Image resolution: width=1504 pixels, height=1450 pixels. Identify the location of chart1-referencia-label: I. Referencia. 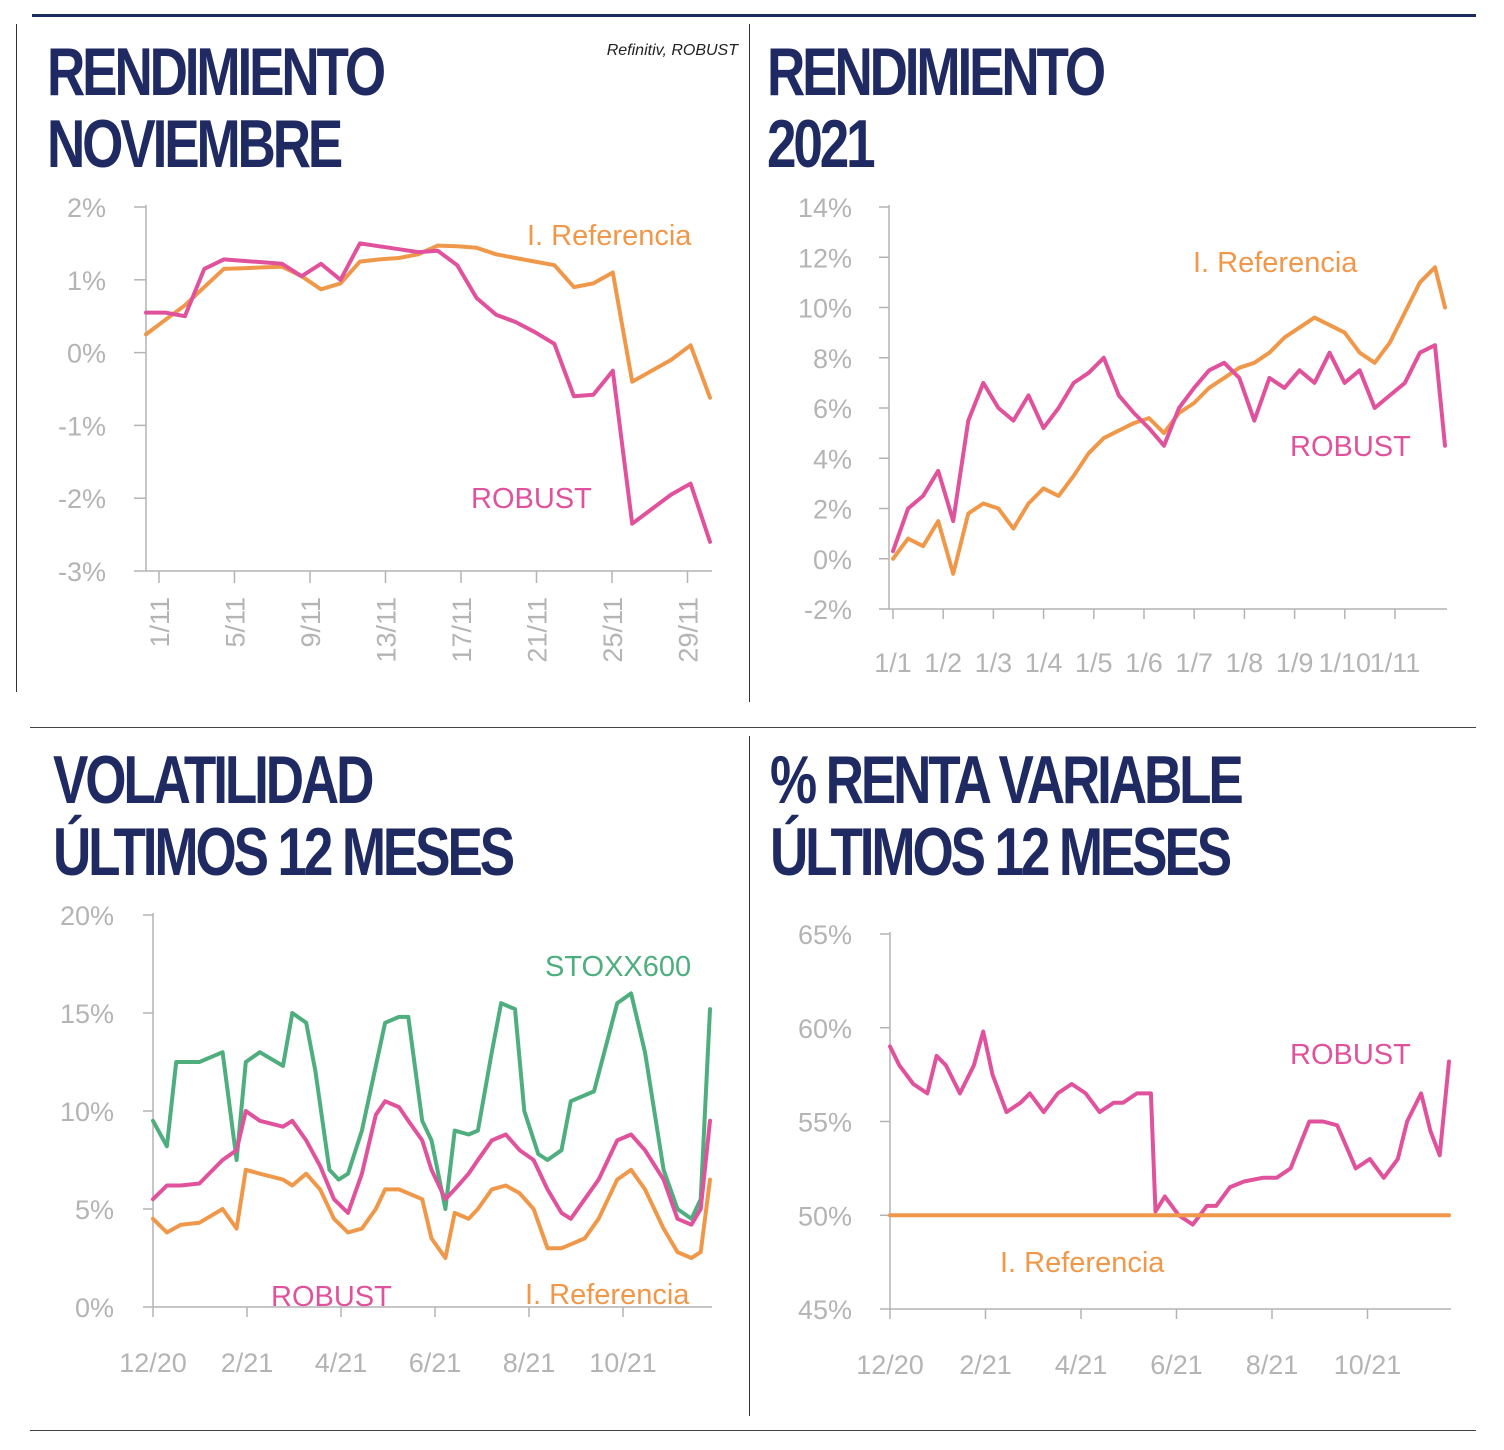
(609, 236).